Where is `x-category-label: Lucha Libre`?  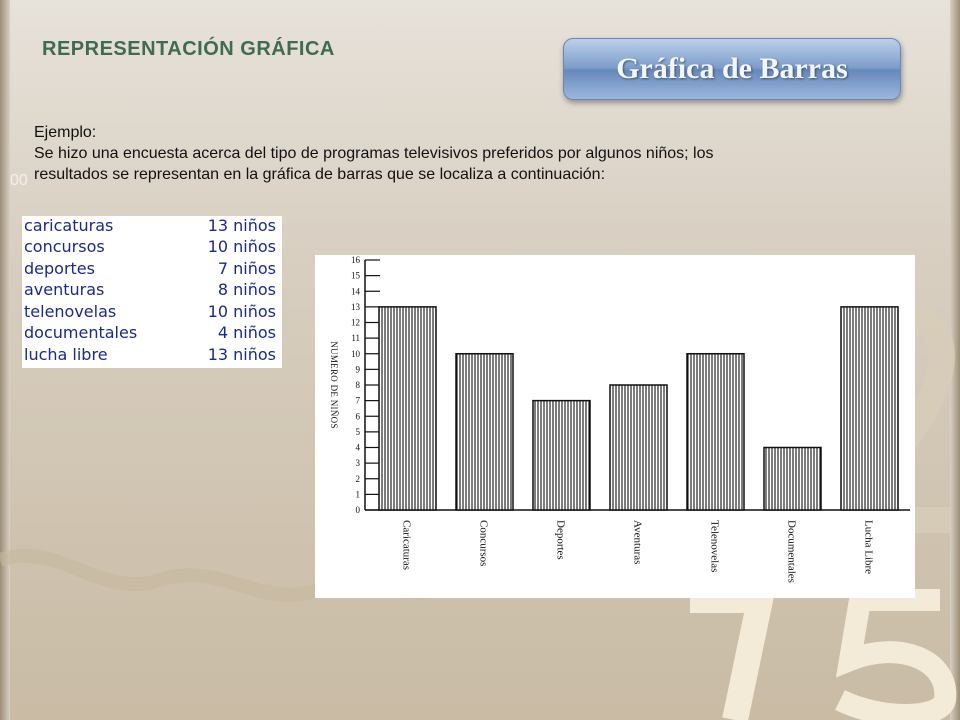
x-category-label: Lucha Libre is located at coordinates (869, 547).